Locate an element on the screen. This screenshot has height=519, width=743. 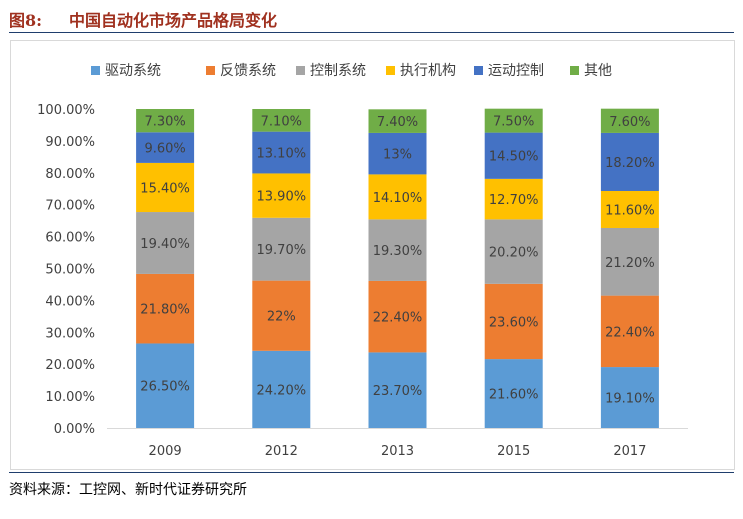
data-label: 24.20% is located at coordinates (282, 390).